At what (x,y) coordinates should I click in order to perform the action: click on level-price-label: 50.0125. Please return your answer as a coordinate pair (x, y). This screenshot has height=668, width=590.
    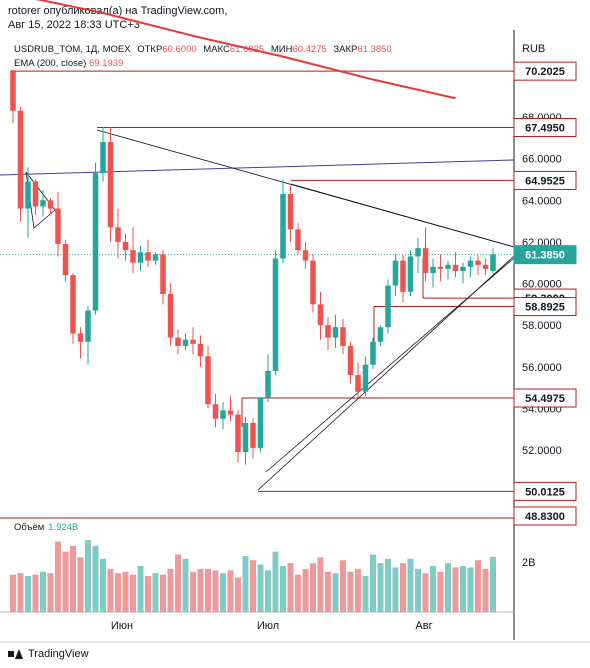
    Looking at the image, I should click on (545, 491).